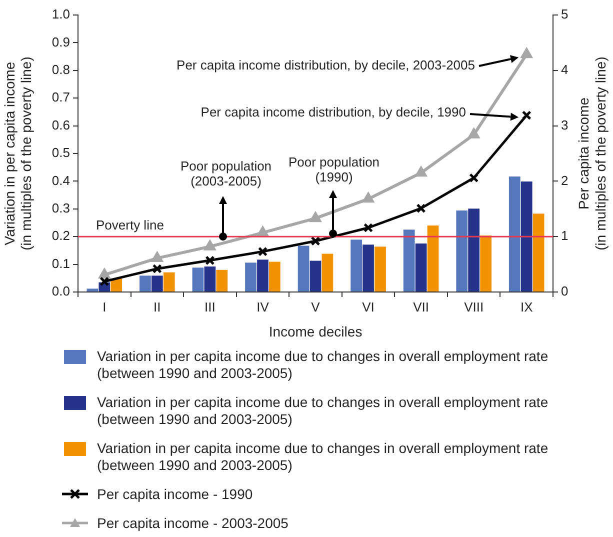  What do you see at coordinates (210, 306) in the screenshot?
I see `x-tick-label: III` at bounding box center [210, 306].